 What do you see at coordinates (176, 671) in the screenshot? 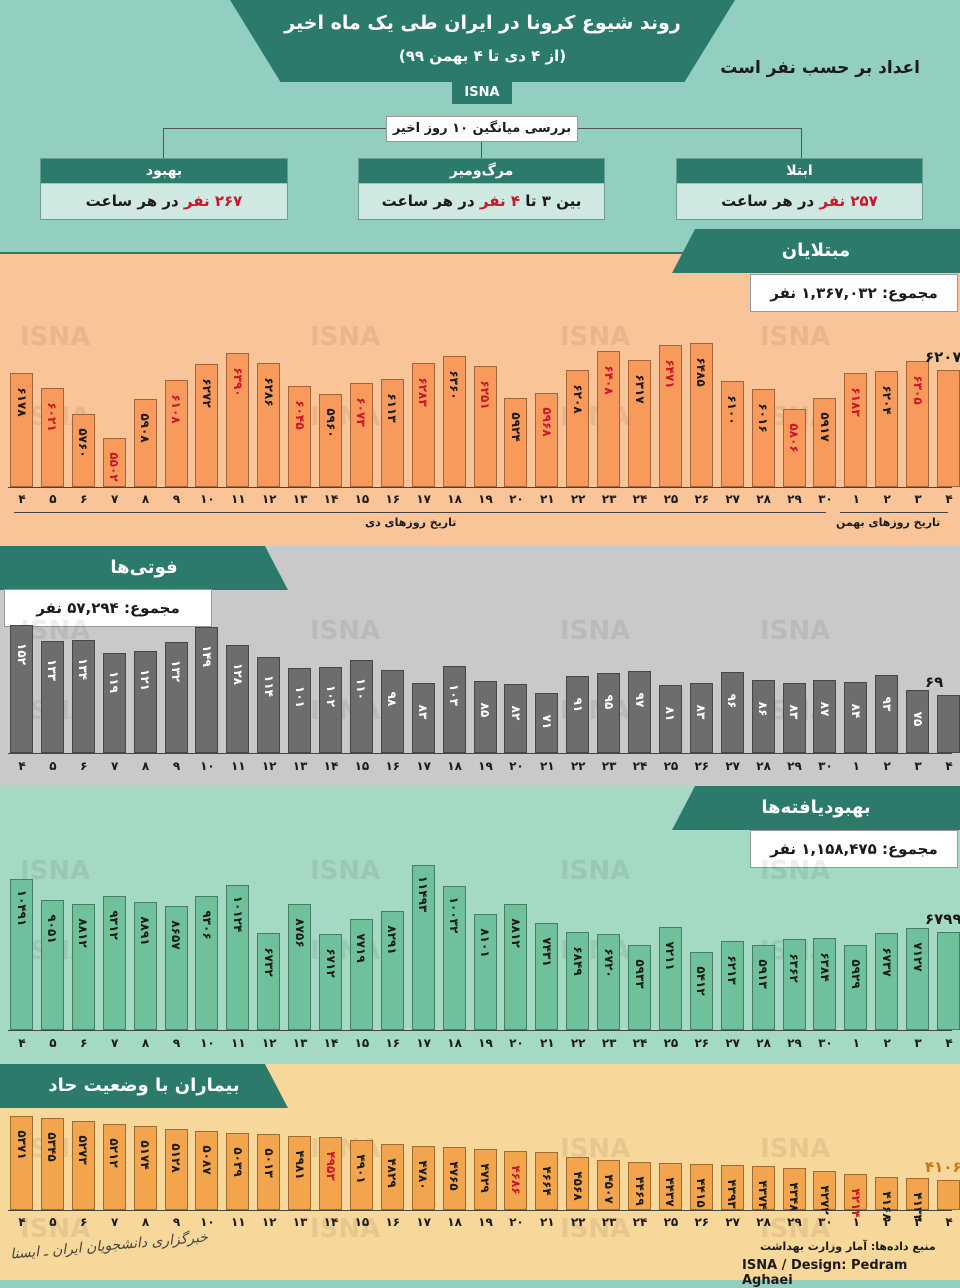
I see `deaths-value-label: ۱۳۲` at bounding box center [176, 671].